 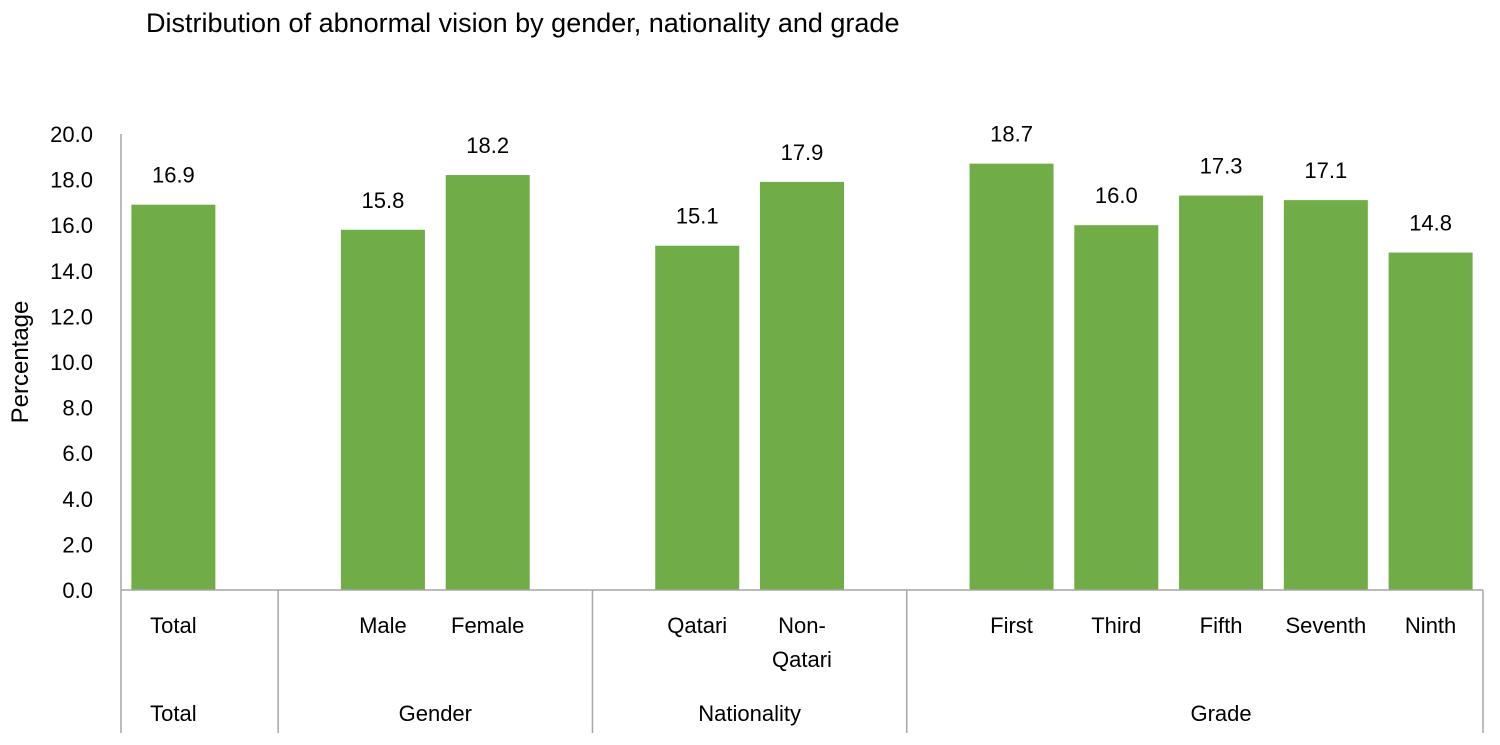 I want to click on value-labels: 16.9 15.8 18.2 15.1 17.9 18.7 16.0 17.3 17.1 14.8, so click(x=802, y=179).